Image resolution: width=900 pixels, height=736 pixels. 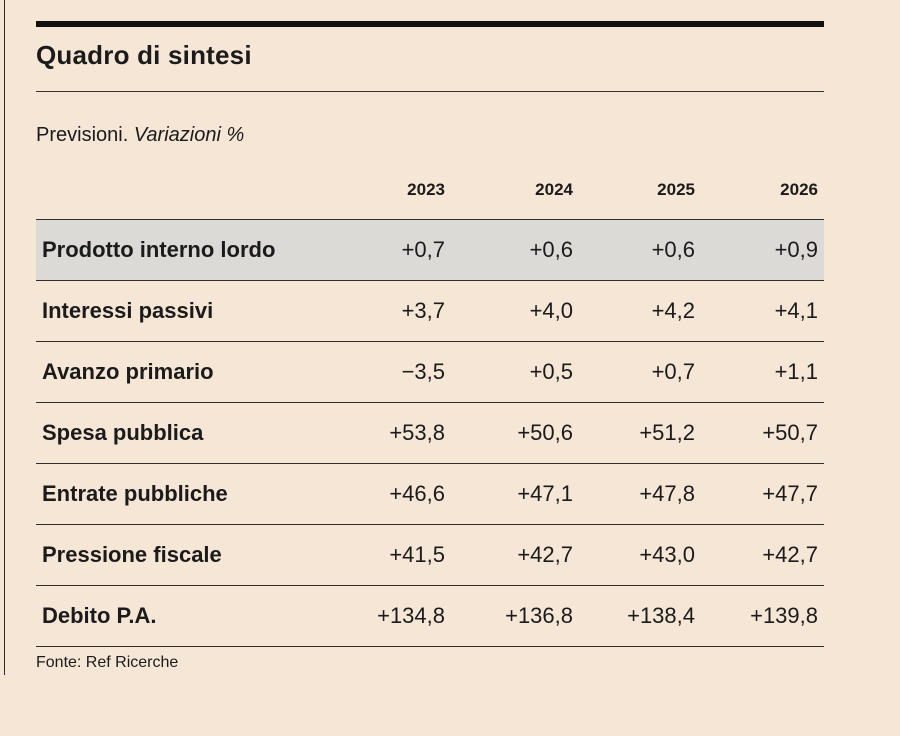 What do you see at coordinates (667, 432) in the screenshot?
I see `cell-value: +51,2` at bounding box center [667, 432].